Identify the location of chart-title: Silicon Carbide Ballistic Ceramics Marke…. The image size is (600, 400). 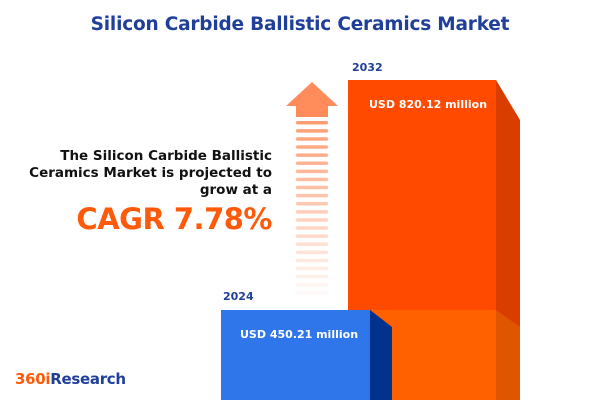
(300, 24).